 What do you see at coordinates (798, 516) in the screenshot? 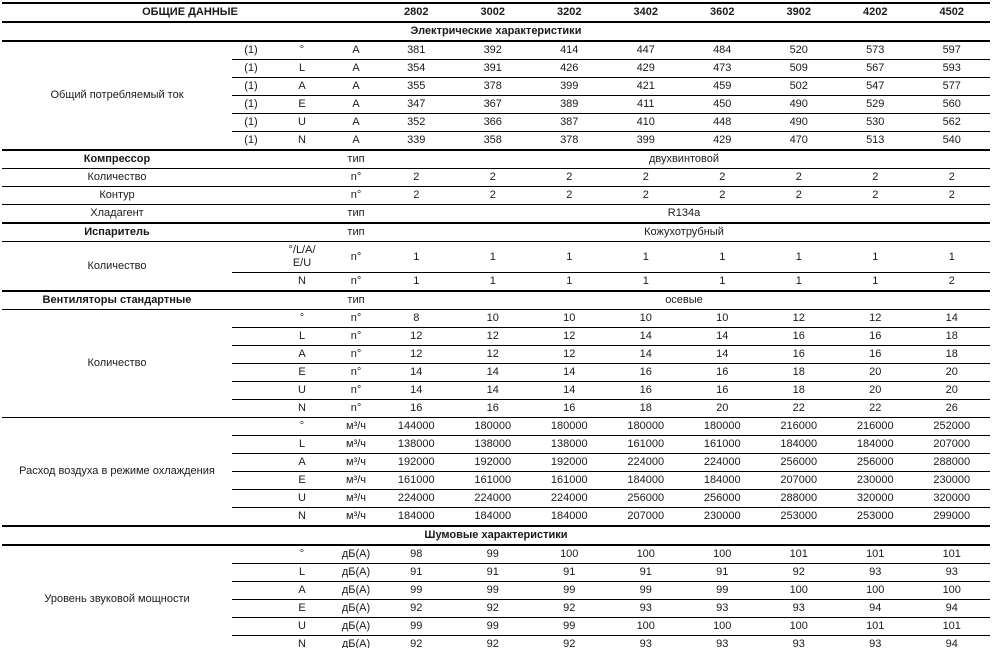
I see `value-cell: 253000` at bounding box center [798, 516].